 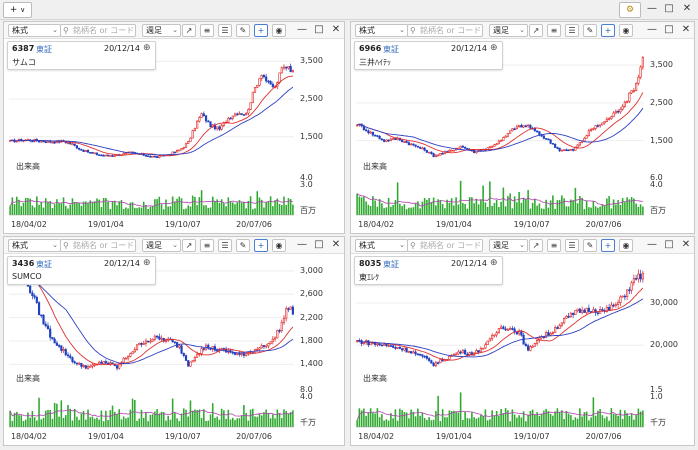 What do you see at coordinates (469, 48) in the screenshot?
I see `date-label: 20/12/14` at bounding box center [469, 48].